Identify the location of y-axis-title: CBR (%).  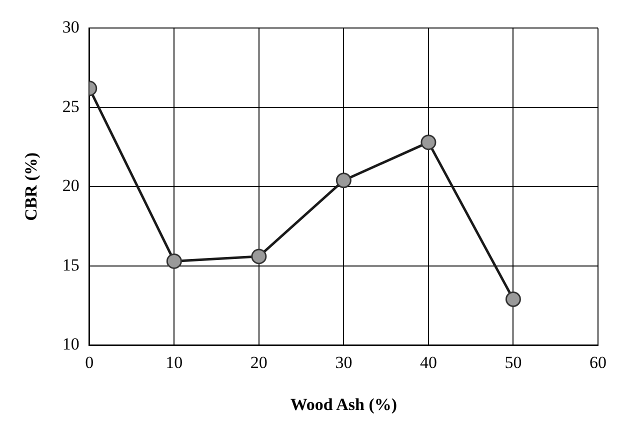
(31, 186).